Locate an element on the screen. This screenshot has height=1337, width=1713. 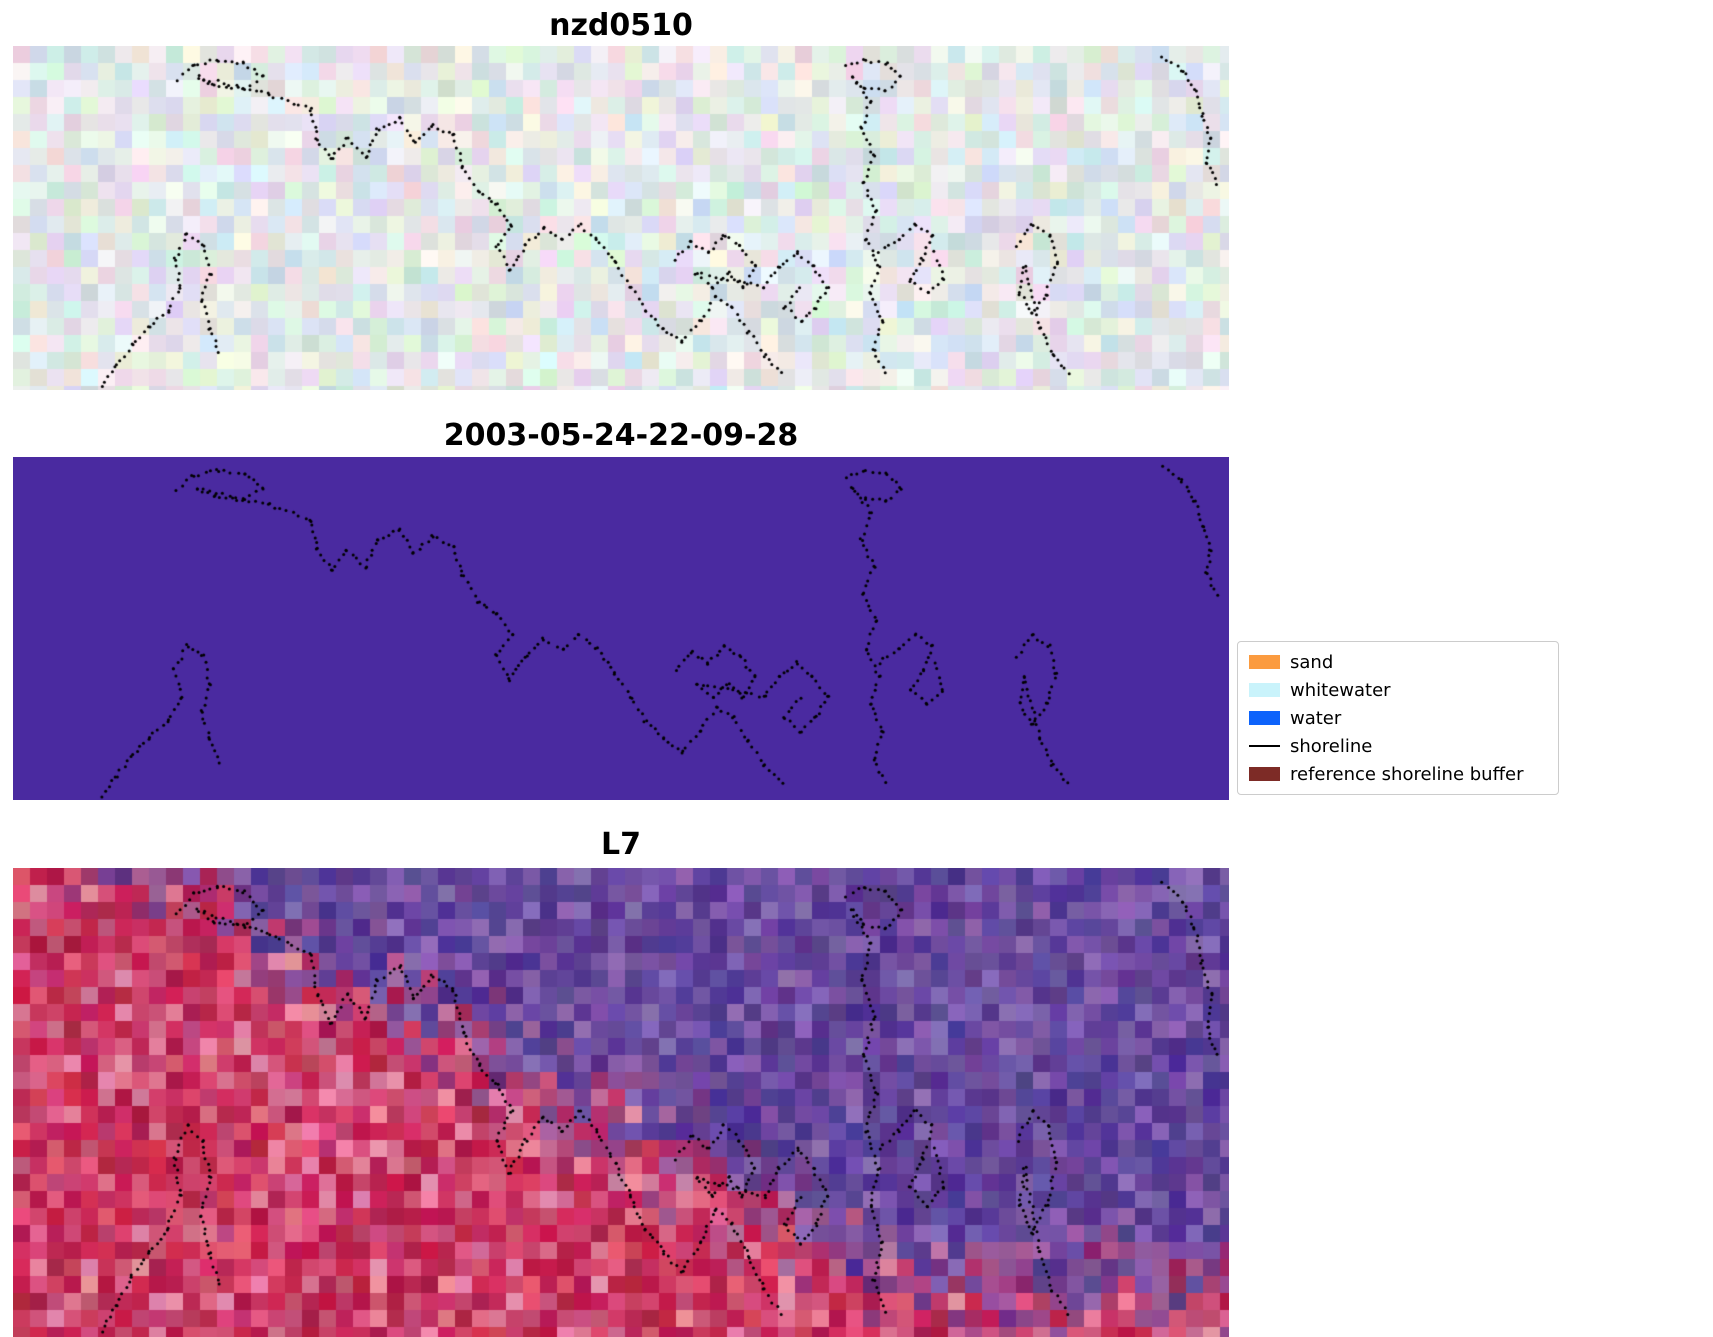
legend-label: reference shoreline buffer is located at coordinates (1407, 774).